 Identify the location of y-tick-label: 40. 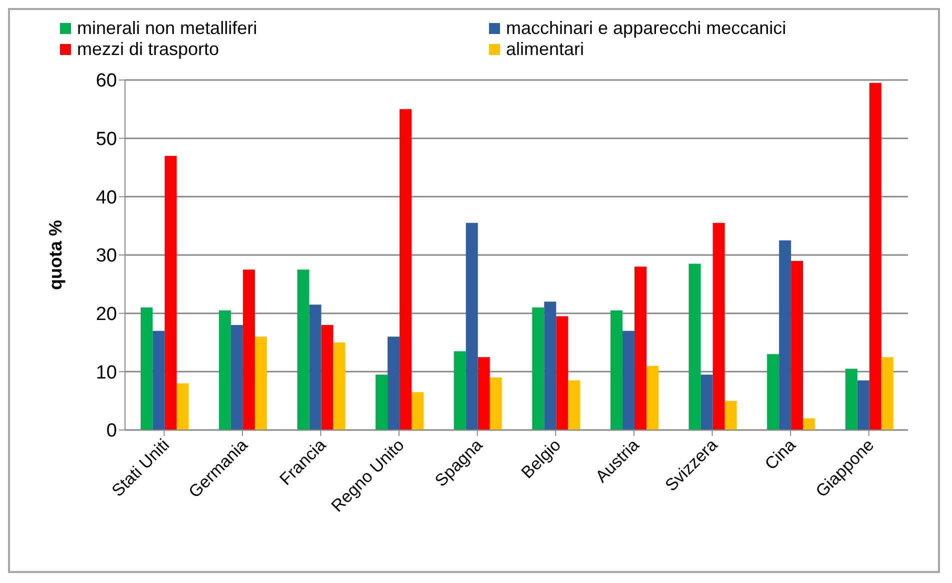
(106, 197).